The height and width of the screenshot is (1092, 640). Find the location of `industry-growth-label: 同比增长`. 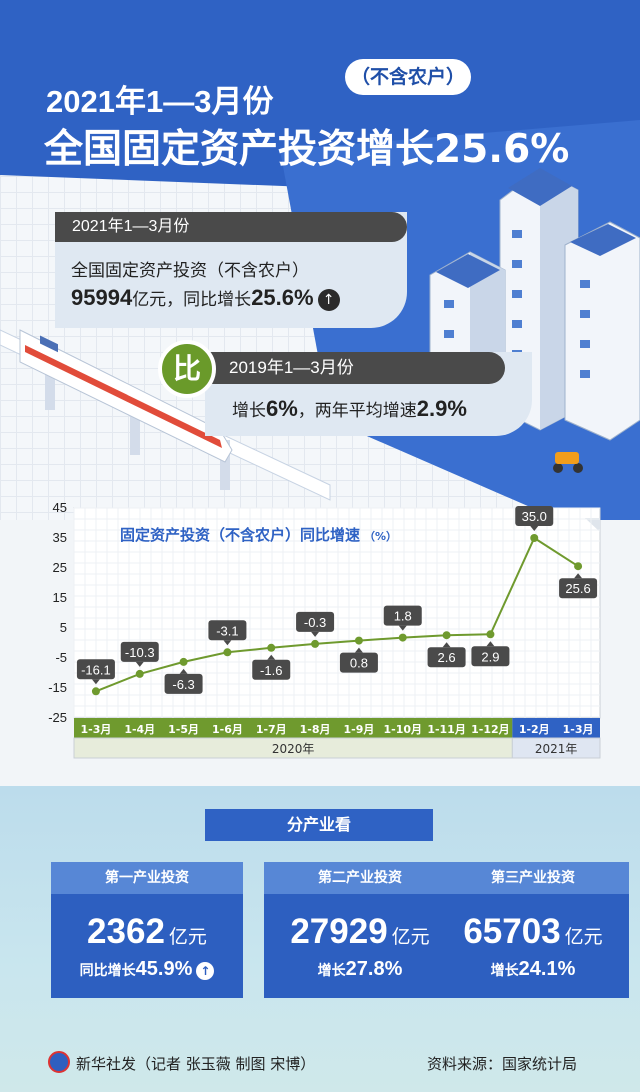

industry-growth-label: 同比增长 is located at coordinates (107, 971).